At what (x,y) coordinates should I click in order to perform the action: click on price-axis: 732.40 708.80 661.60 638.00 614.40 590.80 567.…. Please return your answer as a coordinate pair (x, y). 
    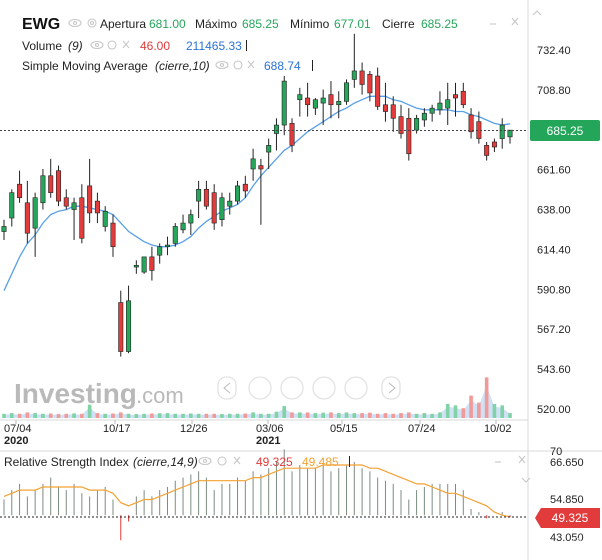
    Looking at the image, I should click on (554, 230).